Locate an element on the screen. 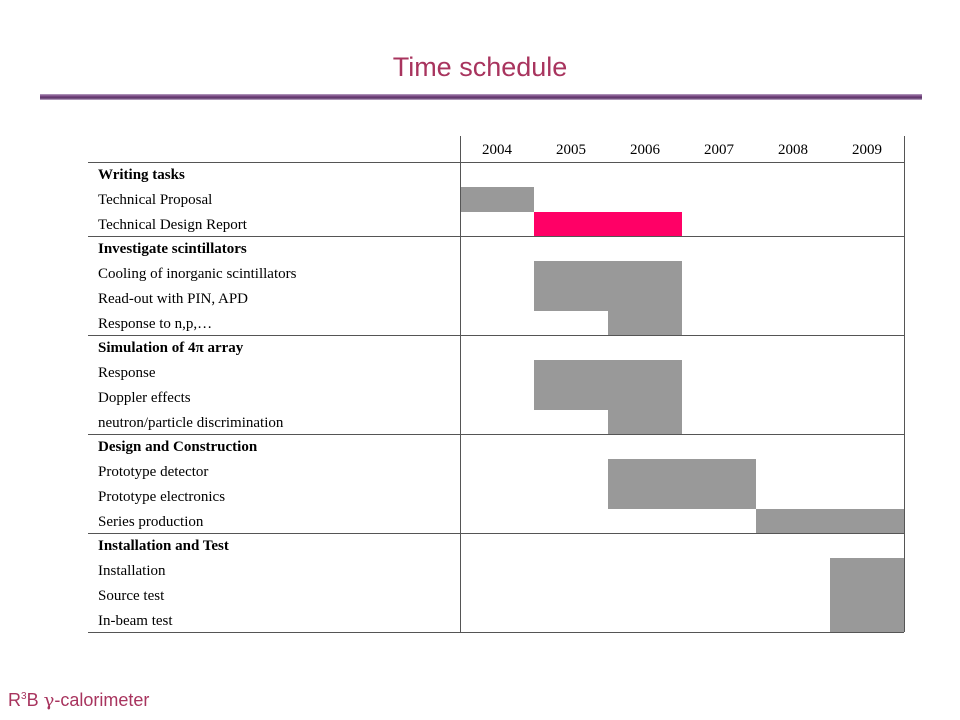  task-label: Technical Proposal is located at coordinates (155, 199).